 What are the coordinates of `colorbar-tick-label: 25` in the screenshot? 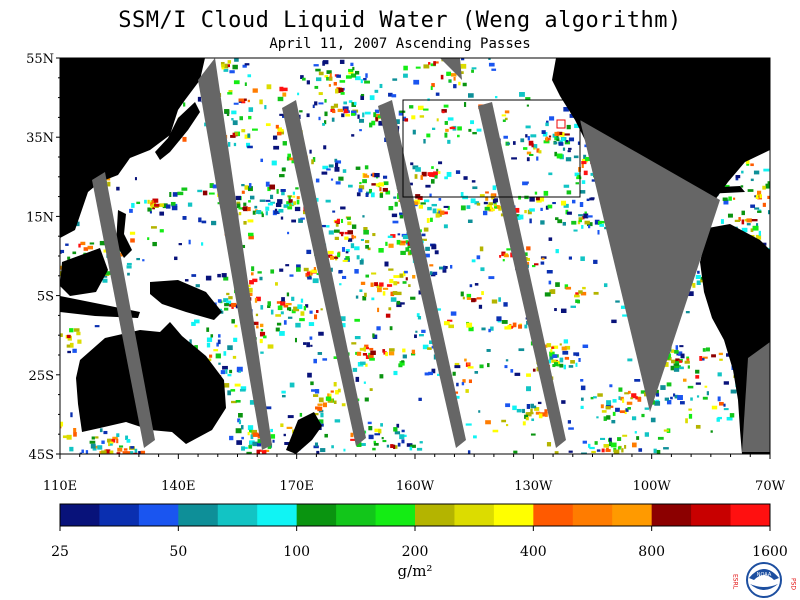 It's located at (60, 552).